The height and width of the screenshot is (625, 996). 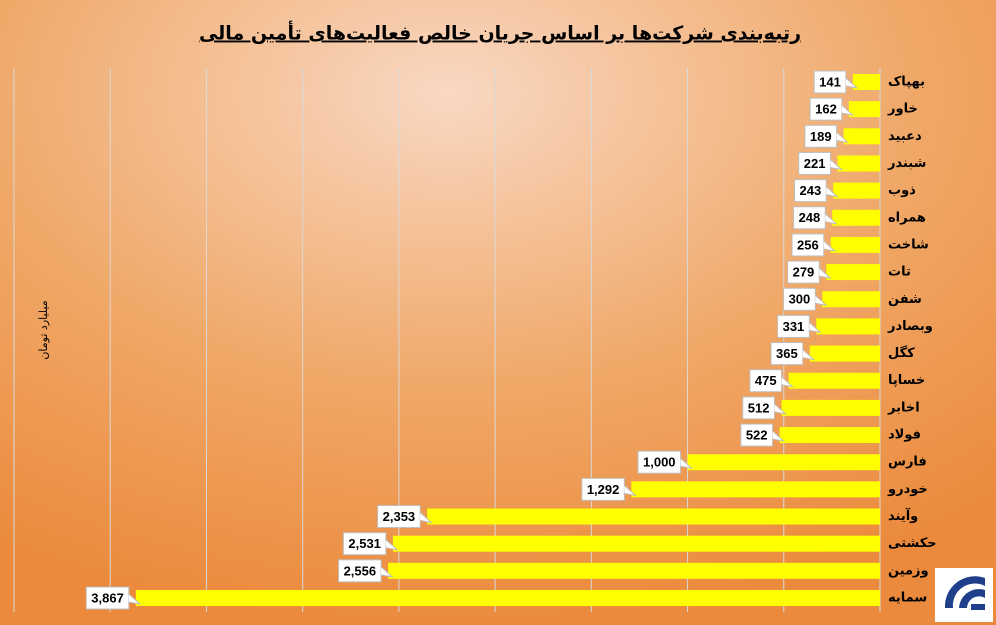 I want to click on value-label: 522, so click(x=757, y=434).